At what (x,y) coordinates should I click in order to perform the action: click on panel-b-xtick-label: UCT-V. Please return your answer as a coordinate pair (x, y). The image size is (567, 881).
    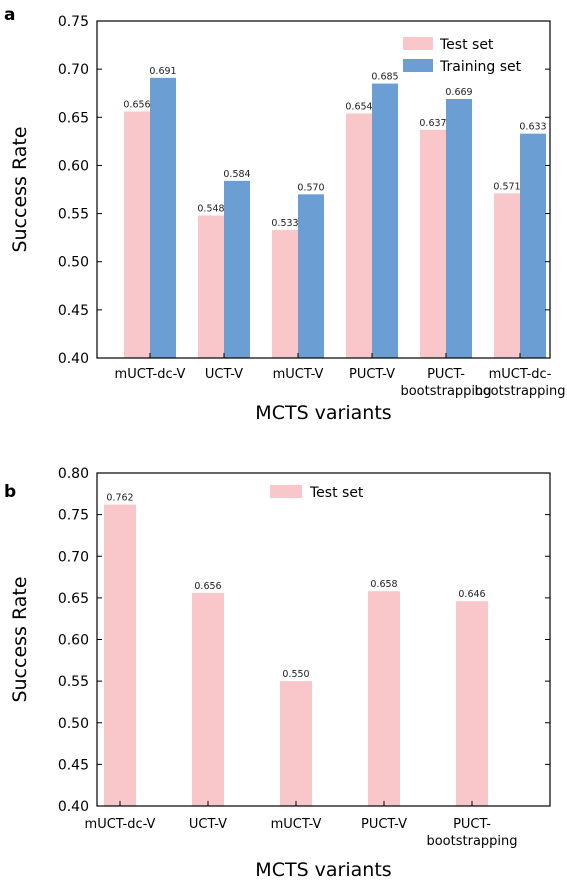
    Looking at the image, I should click on (208, 824).